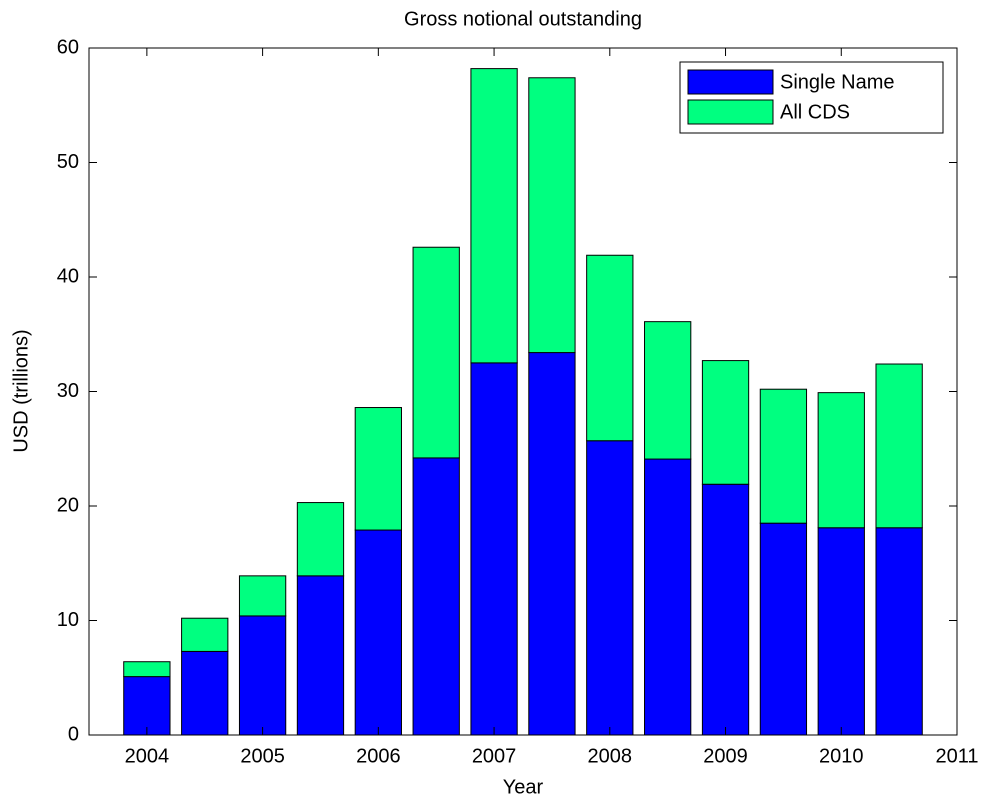 This screenshot has width=985, height=802. I want to click on x-axis-label: Year, so click(523, 787).